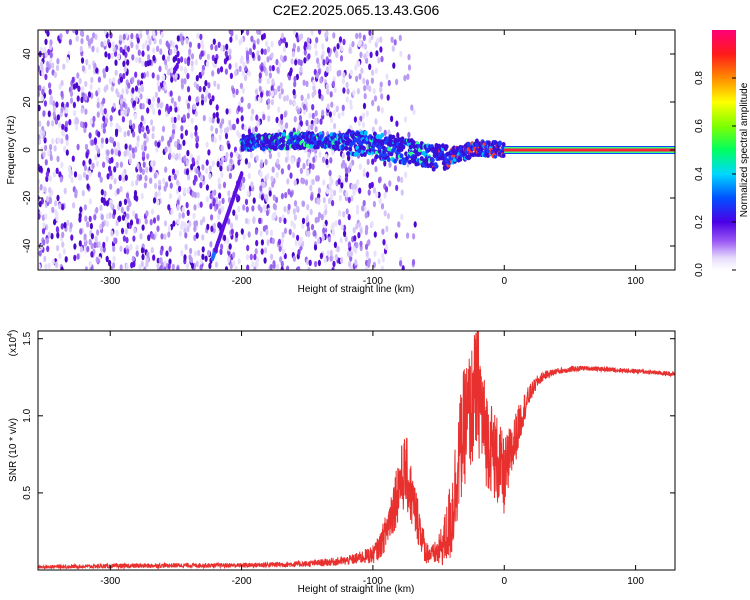  Describe the element at coordinates (110, 581) in the screenshot. I see `snr-x-tick-label: -300` at that location.